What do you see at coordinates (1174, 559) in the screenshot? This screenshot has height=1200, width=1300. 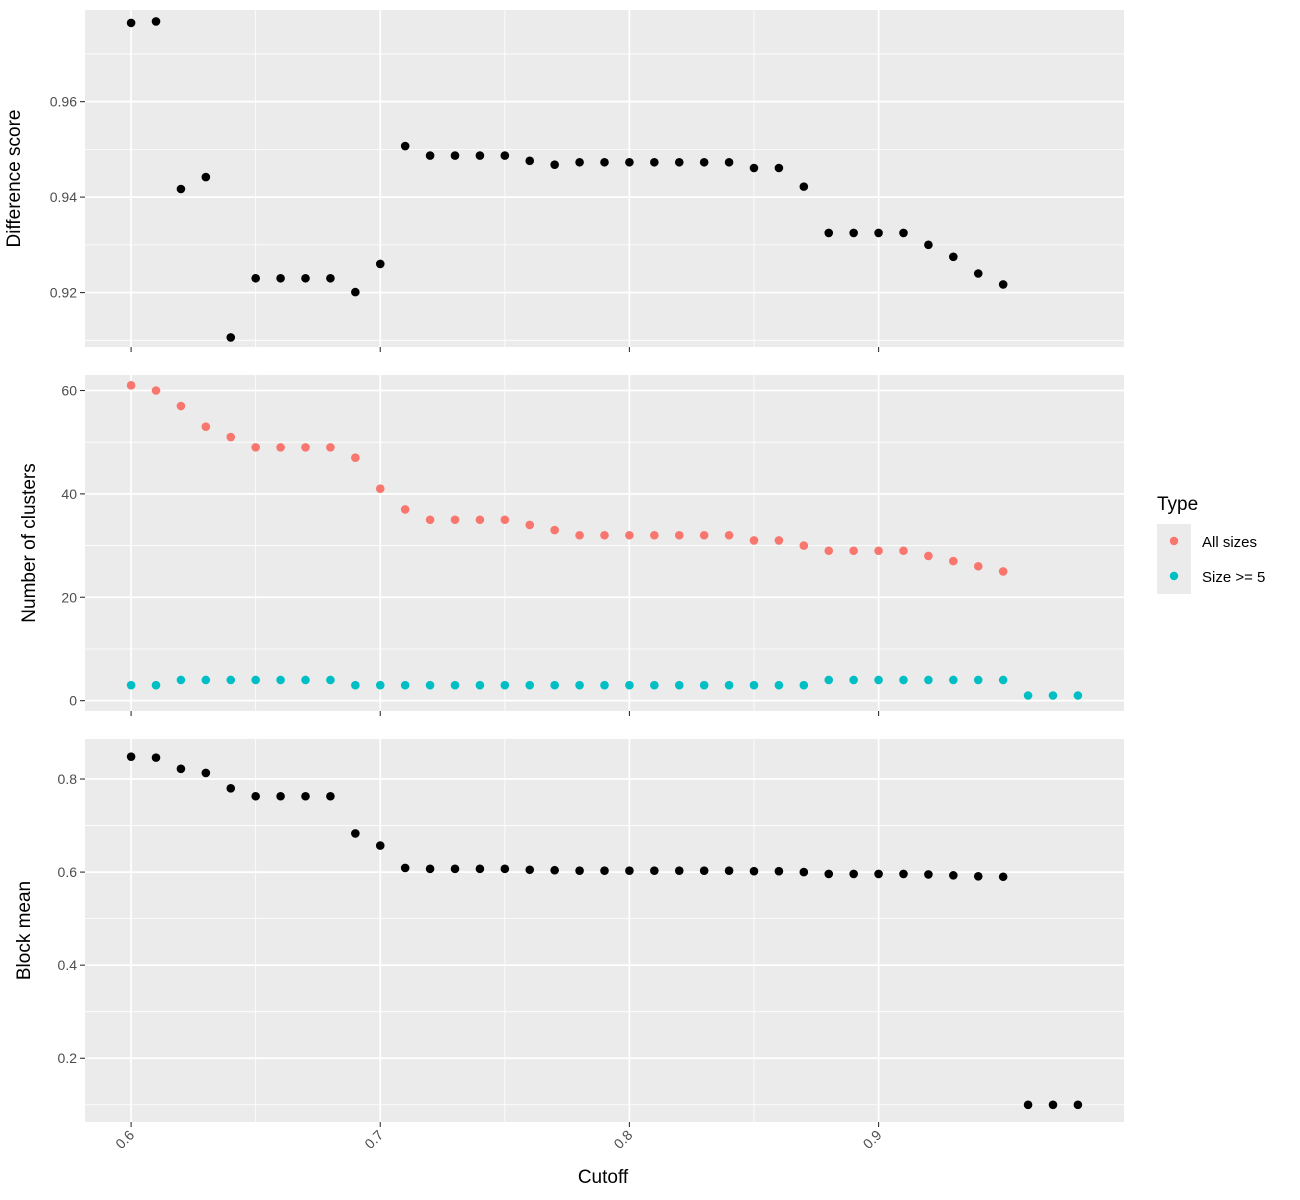 I see `legend-key-background` at bounding box center [1174, 559].